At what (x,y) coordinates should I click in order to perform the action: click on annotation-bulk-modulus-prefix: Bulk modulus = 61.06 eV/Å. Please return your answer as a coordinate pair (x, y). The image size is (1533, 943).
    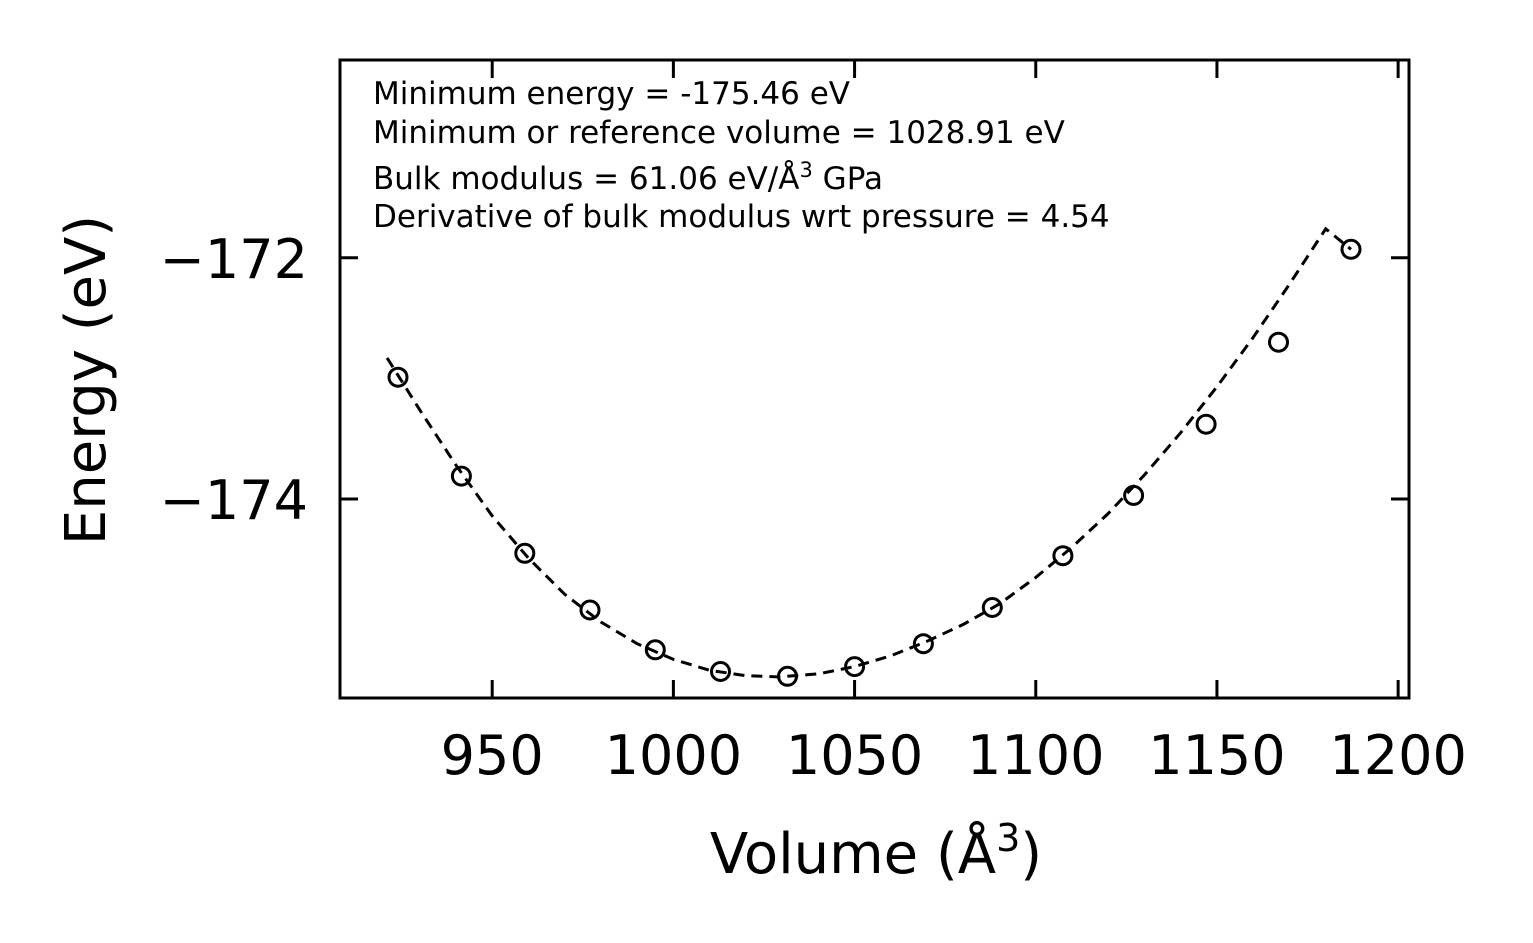
    Looking at the image, I should click on (586, 179).